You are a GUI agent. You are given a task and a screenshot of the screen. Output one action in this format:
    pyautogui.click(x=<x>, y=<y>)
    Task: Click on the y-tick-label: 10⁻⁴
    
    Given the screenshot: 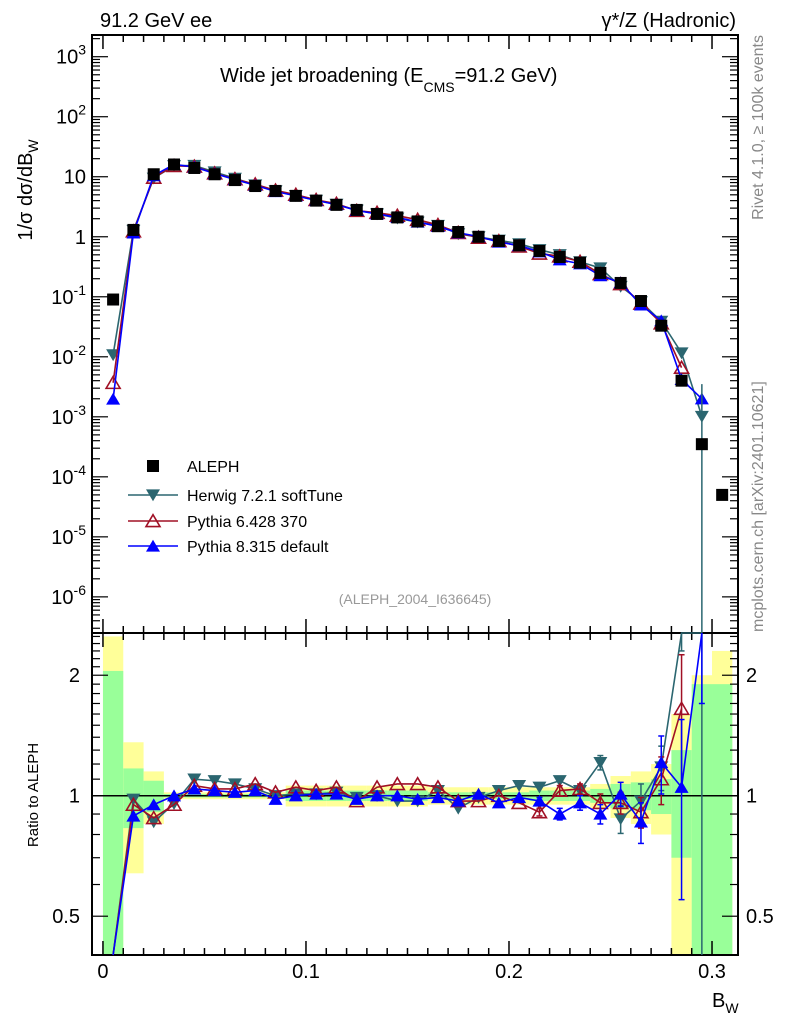 What is the action you would take?
    pyautogui.click(x=68, y=475)
    